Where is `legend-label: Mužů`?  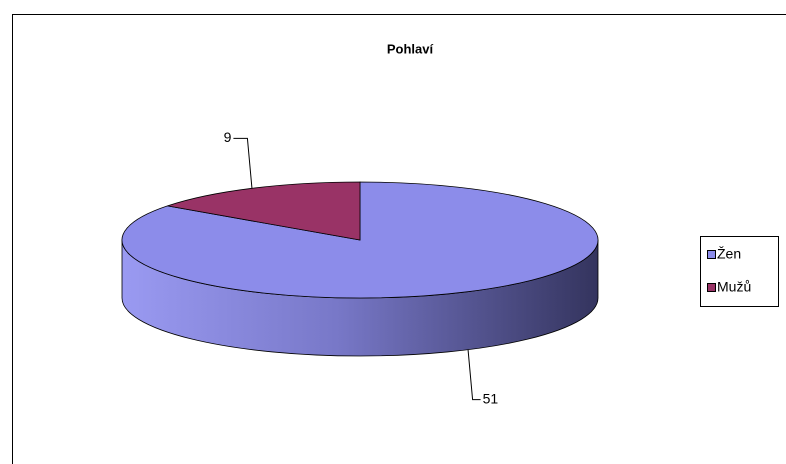 legend-label: Mužů is located at coordinates (734, 287).